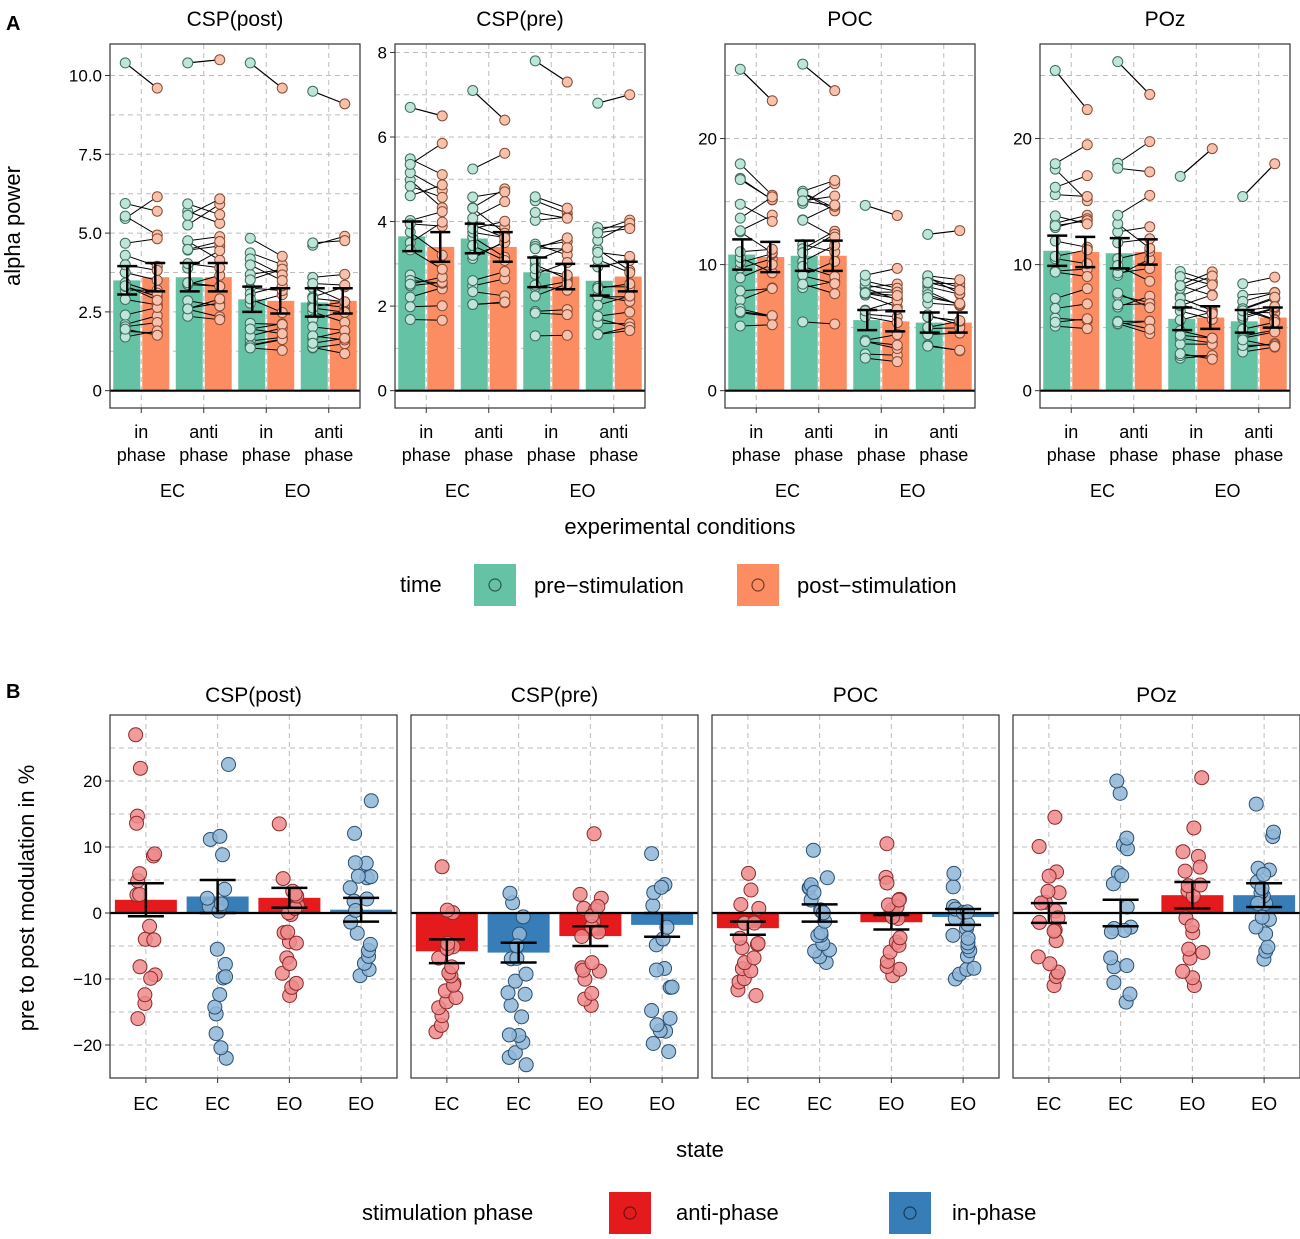 This screenshot has width=1300, height=1239. Describe the element at coordinates (758, 585) in the screenshot. I see `legend-swatch-post-dot` at that location.